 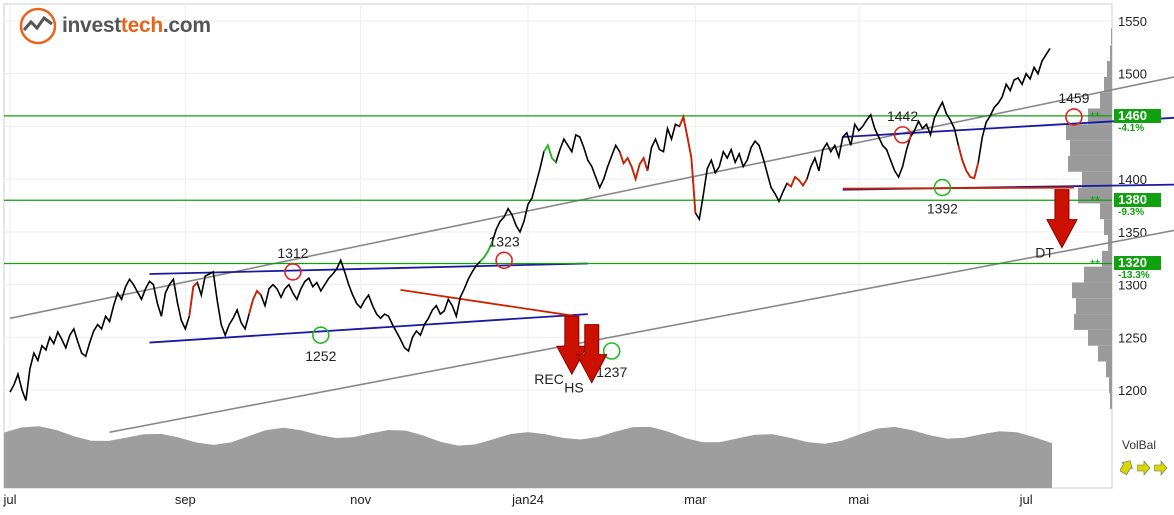 I want to click on y-tick-label: 1550, so click(x=1132, y=21).